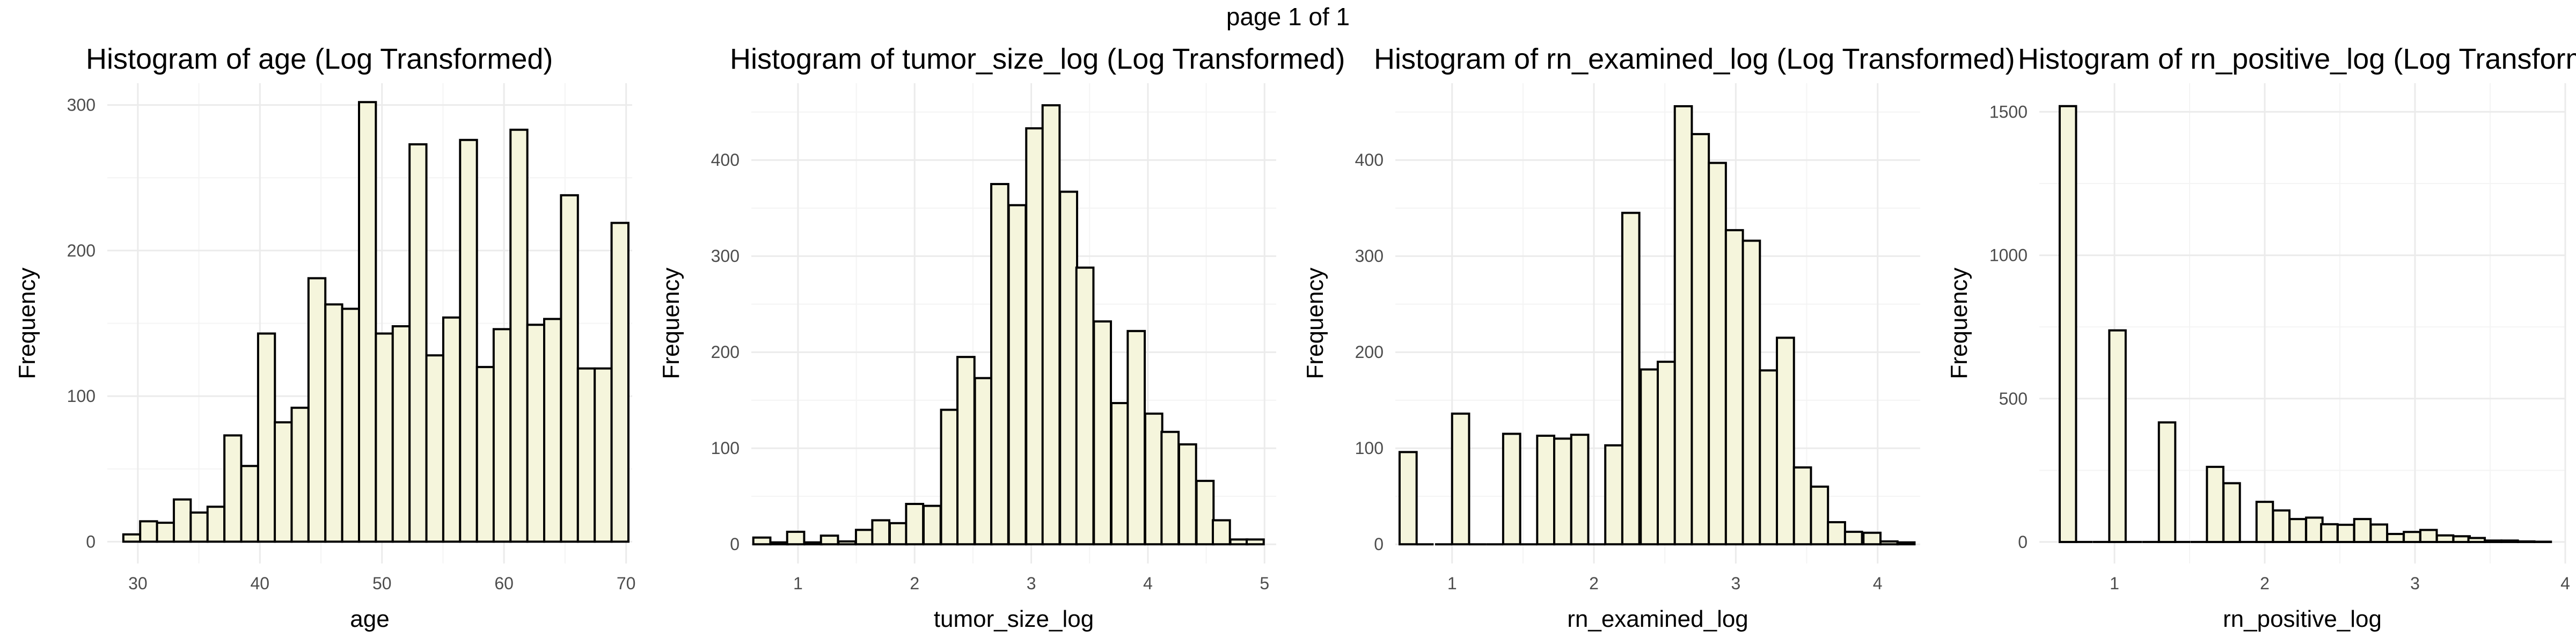 This screenshot has width=2576, height=644. Describe the element at coordinates (1288, 17) in the screenshot. I see `page-title: page 1 of 1` at that location.